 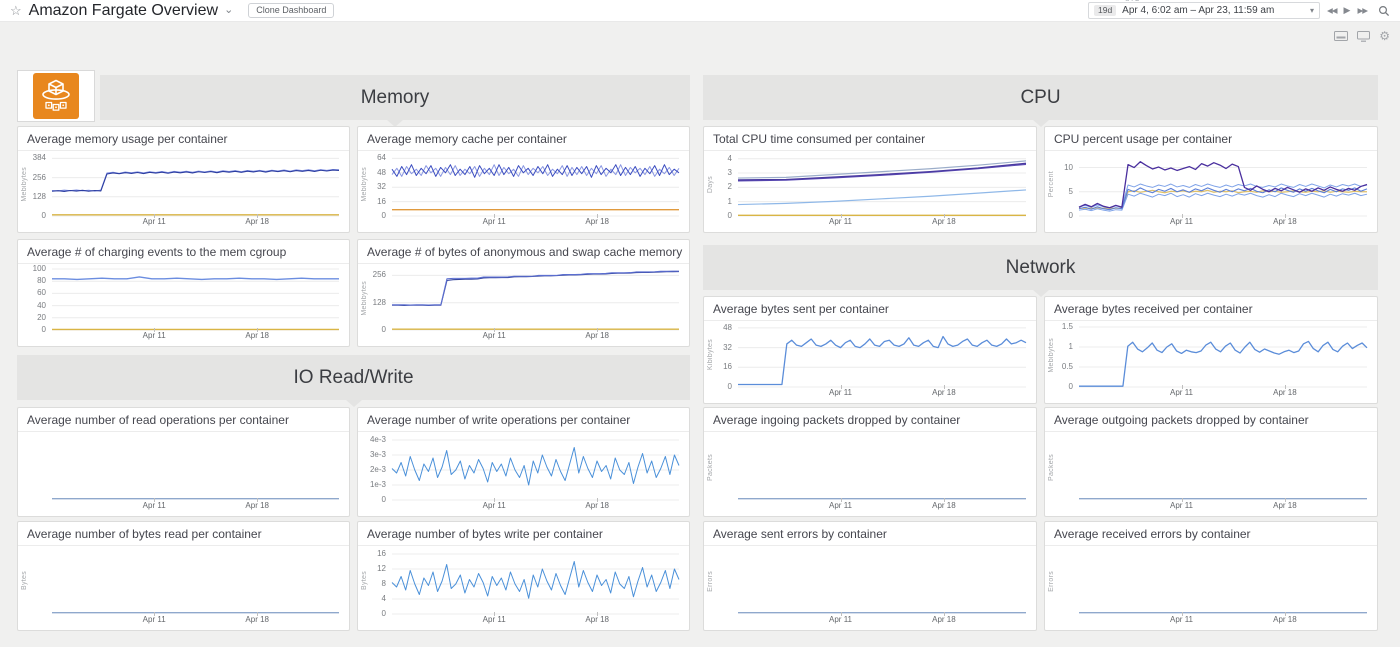 I want to click on caret-down-icon: ▾, so click(x=1311, y=10).